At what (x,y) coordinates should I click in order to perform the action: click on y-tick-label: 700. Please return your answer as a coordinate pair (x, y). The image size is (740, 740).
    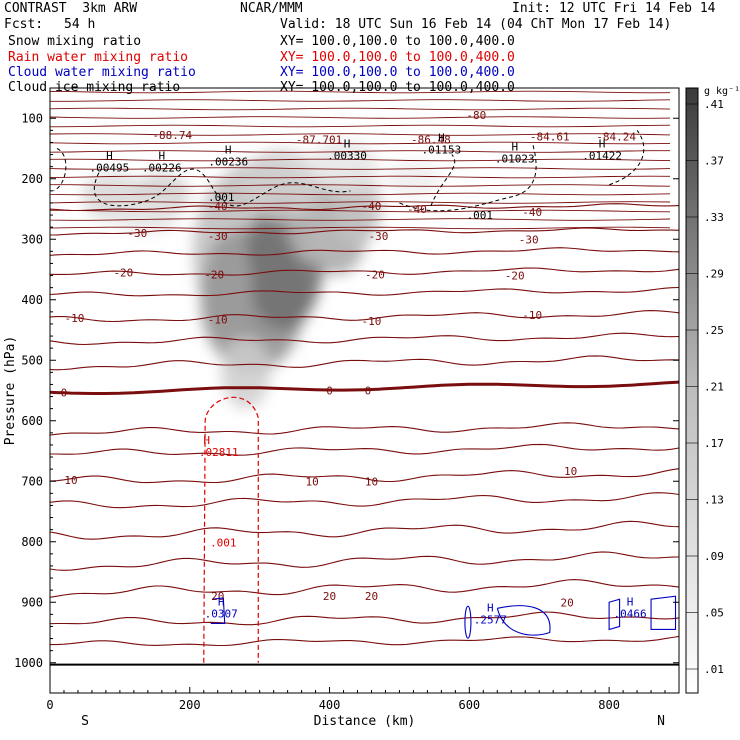
    Looking at the image, I should click on (32, 481).